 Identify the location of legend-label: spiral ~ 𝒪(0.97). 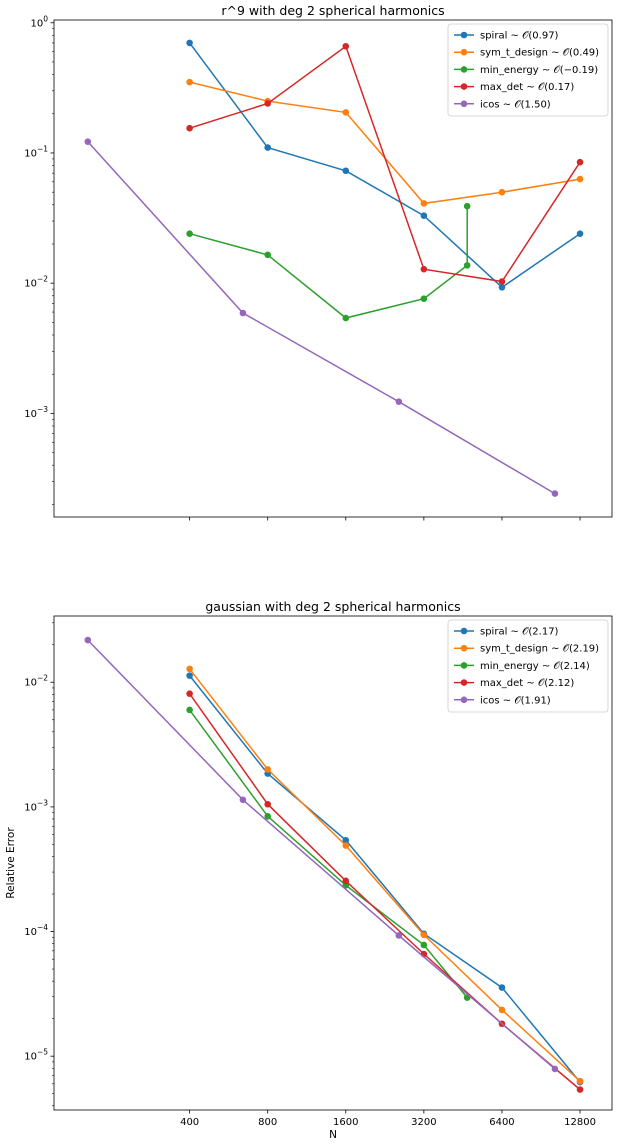
(519, 36).